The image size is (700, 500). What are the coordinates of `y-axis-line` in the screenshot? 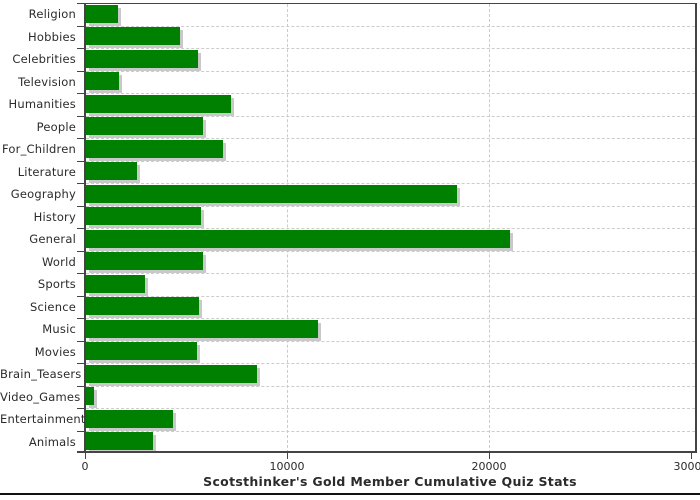 It's located at (85, 228).